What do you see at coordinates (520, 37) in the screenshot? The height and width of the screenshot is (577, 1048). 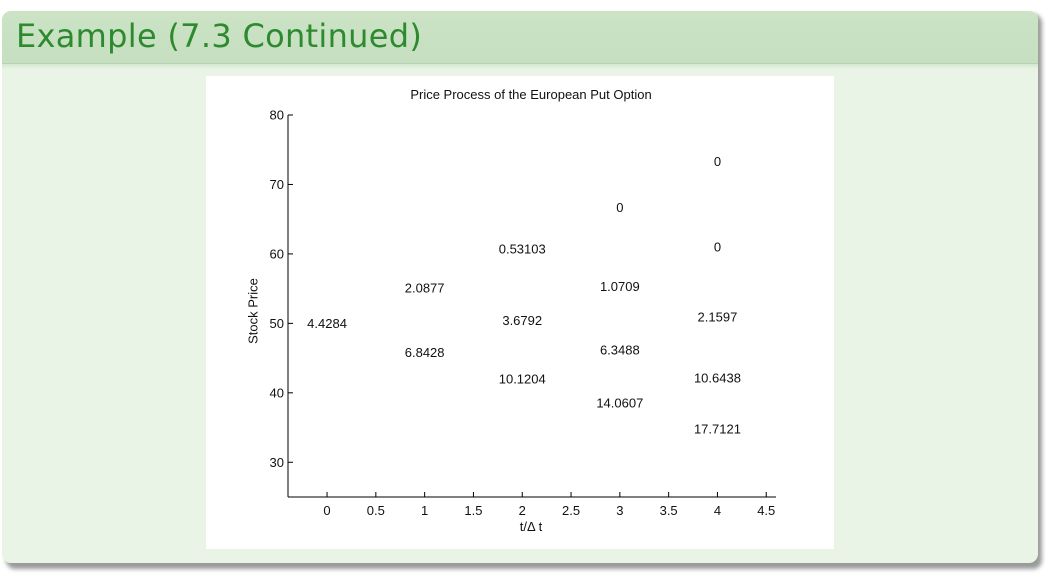 I see `frame-title-bar: Example (7.3 Continued)` at bounding box center [520, 37].